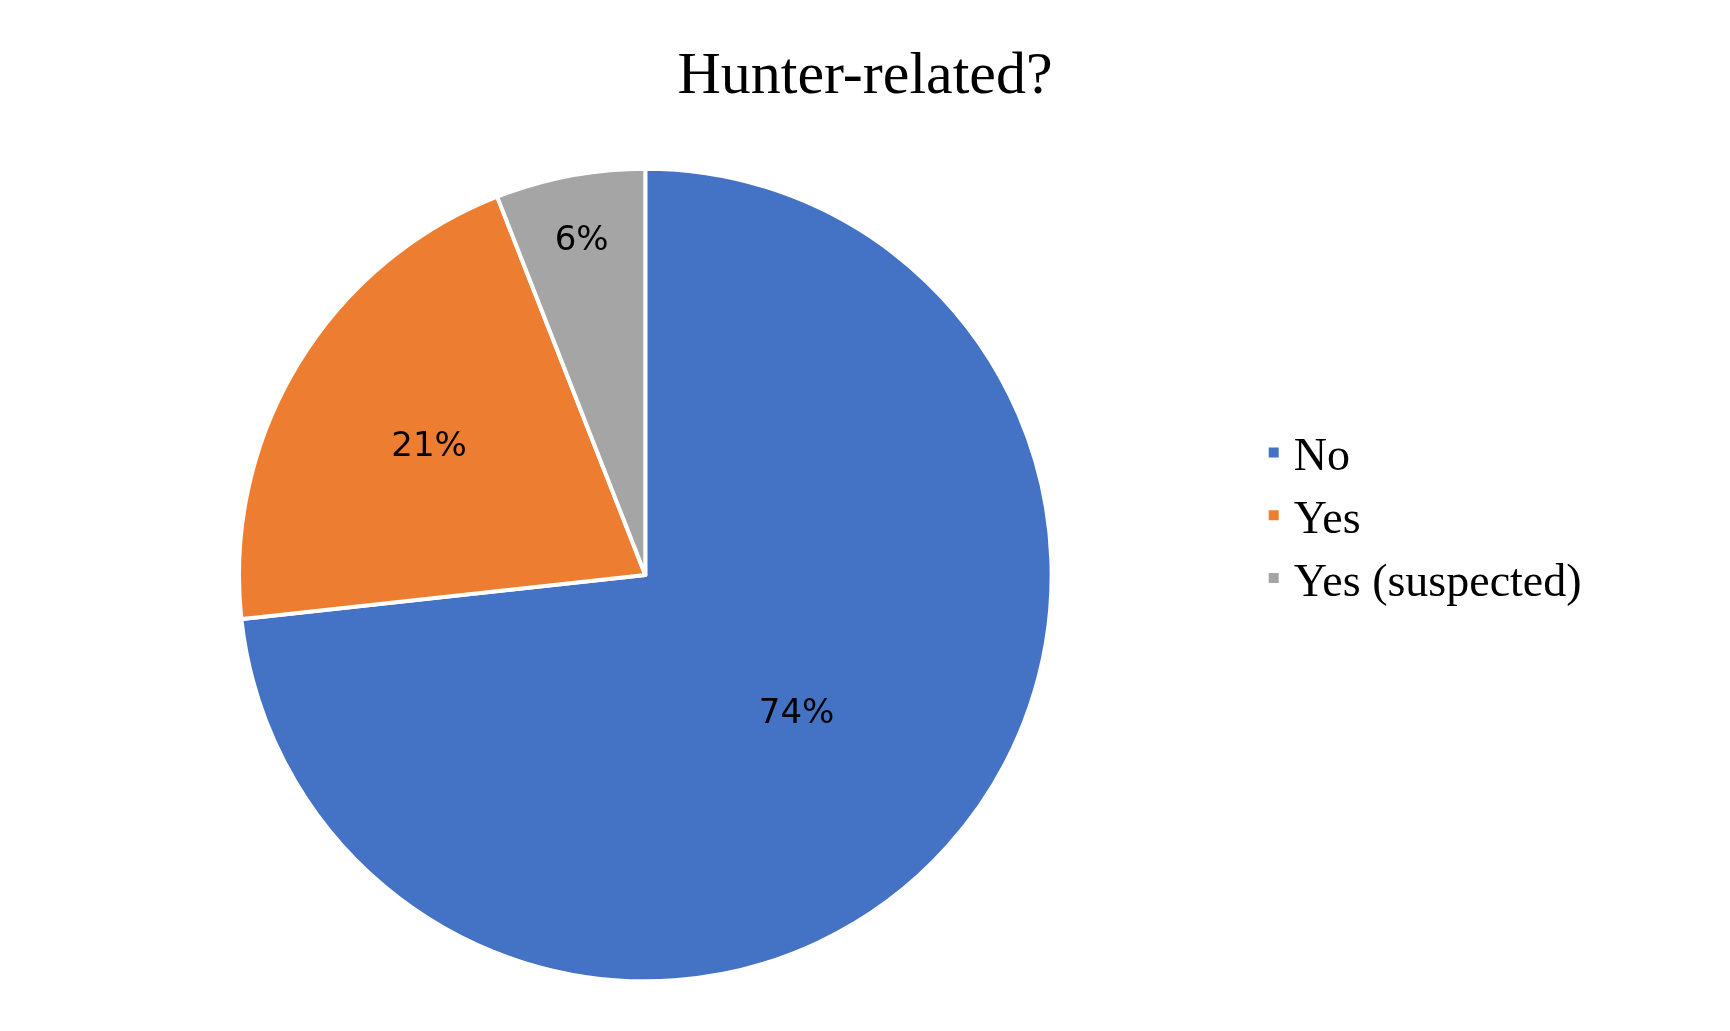  Describe the element at coordinates (796, 710) in the screenshot. I see `data-label: 74%` at that location.